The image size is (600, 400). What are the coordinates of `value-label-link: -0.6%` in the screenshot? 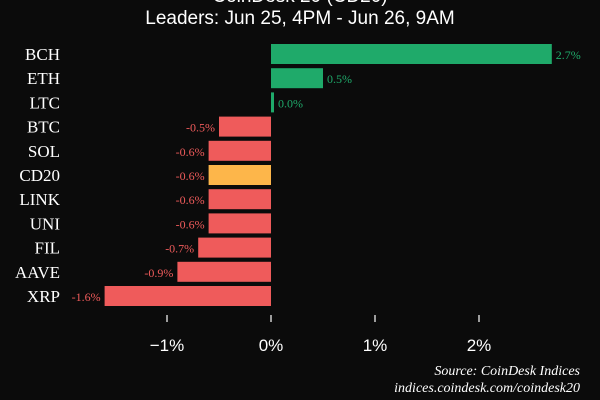 It's located at (190, 200).